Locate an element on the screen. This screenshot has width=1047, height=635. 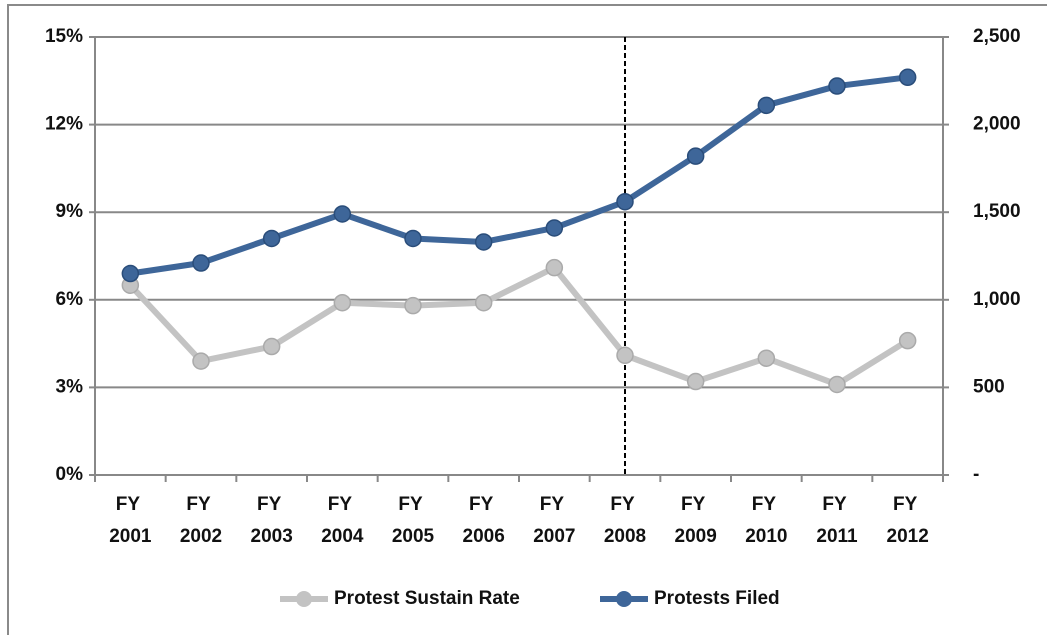
y-tick-label: 6% is located at coordinates (70, 299).